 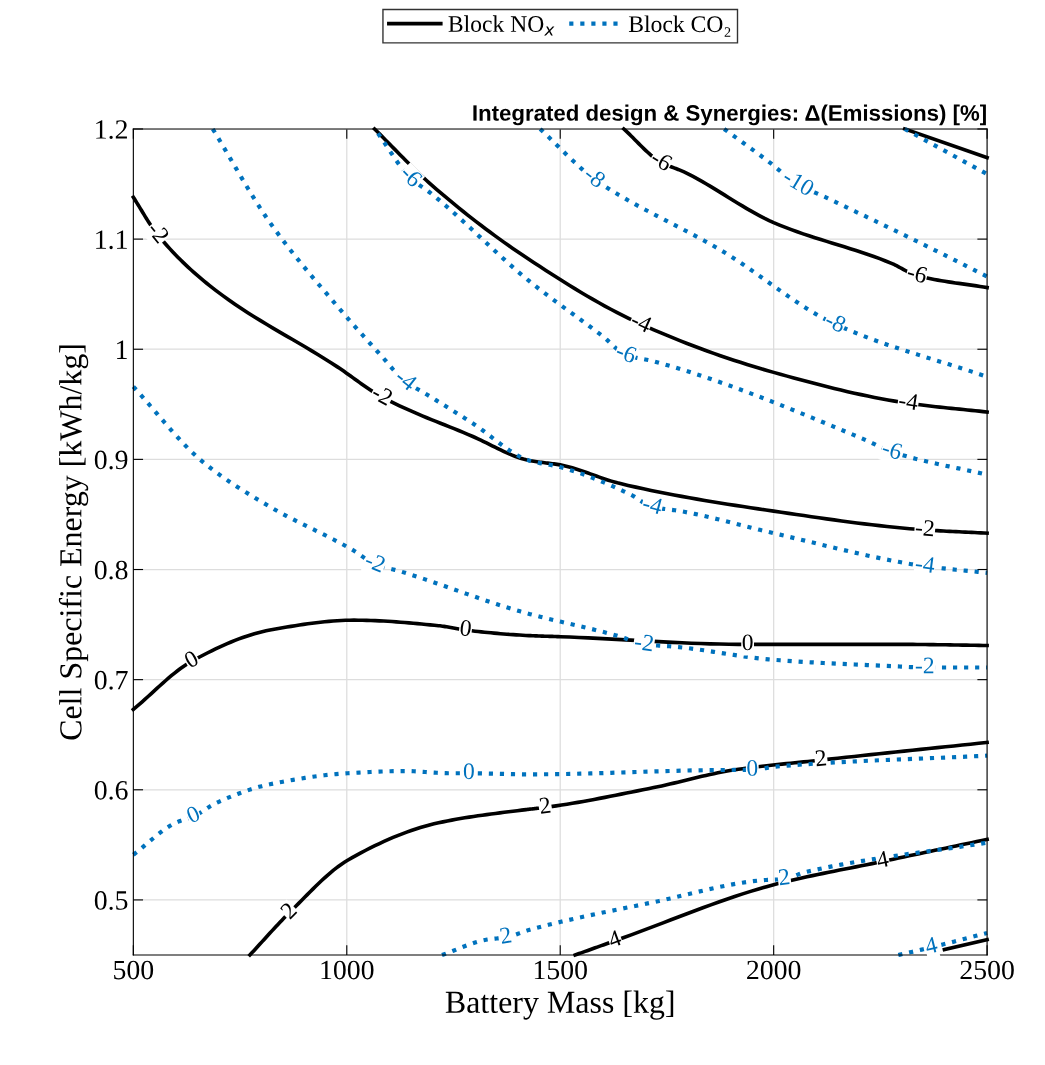 I want to click on x-tick-label: 1000, so click(x=347, y=970).